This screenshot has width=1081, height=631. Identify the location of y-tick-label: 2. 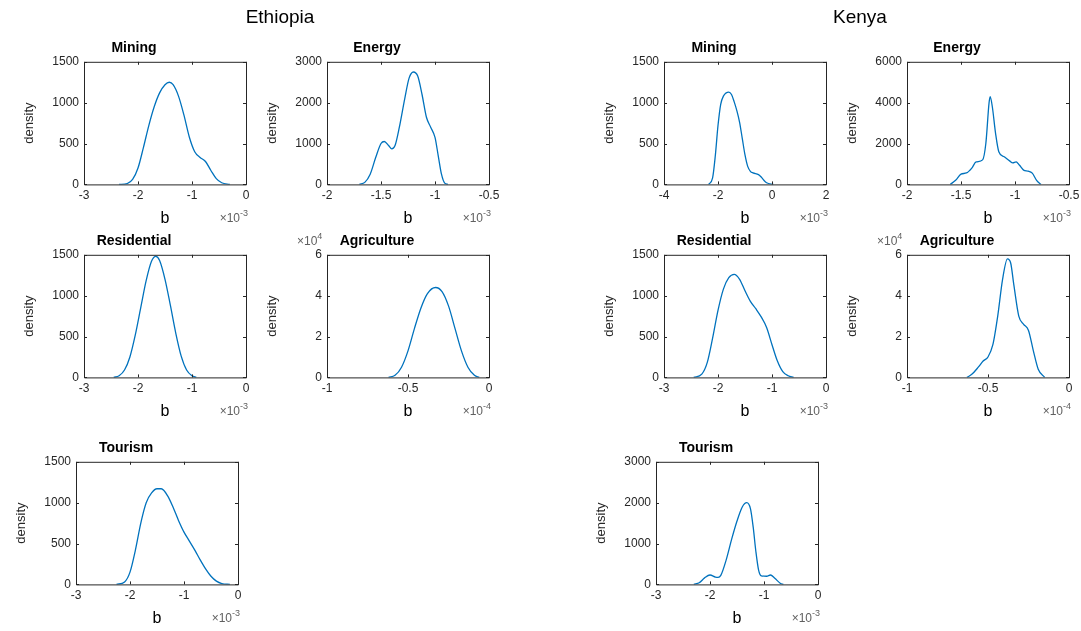
(319, 335).